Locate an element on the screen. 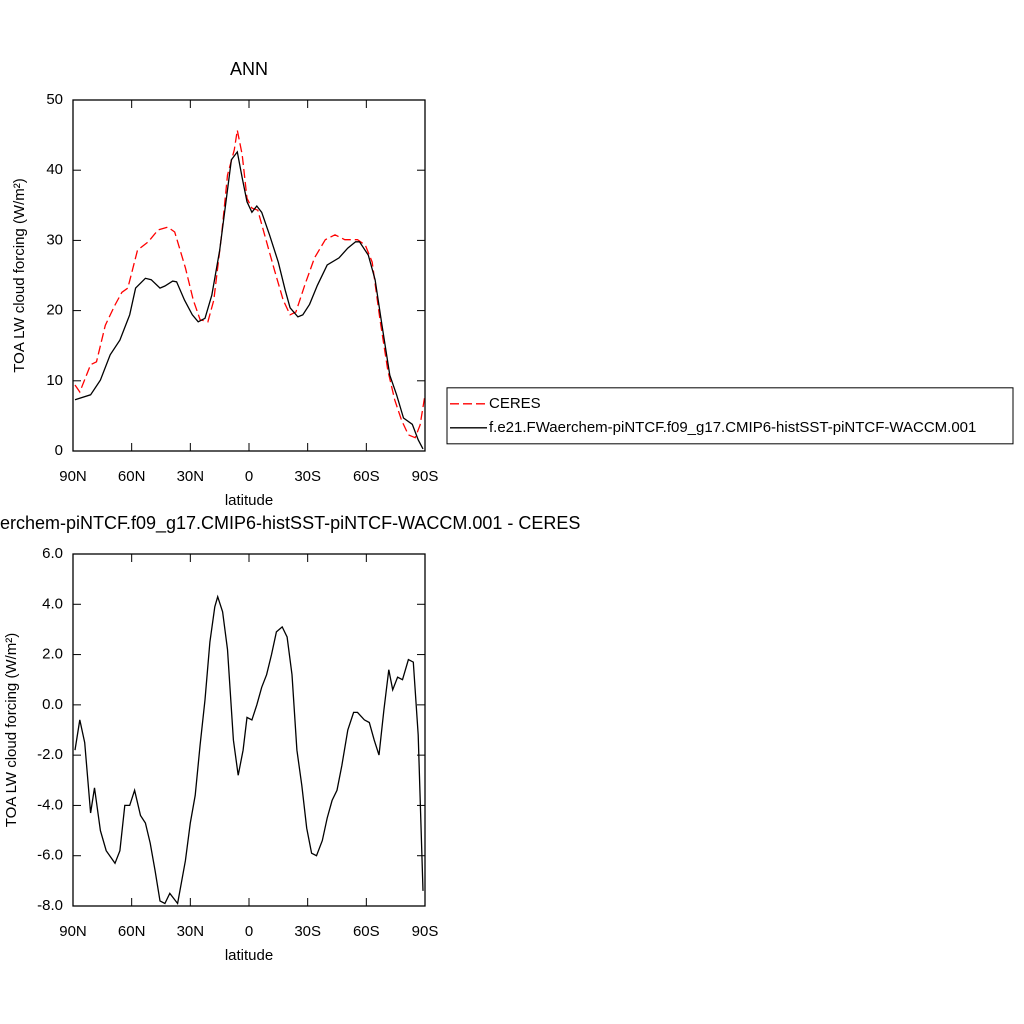 The image size is (1024, 1024). y-tick-label: -2.0 is located at coordinates (50, 754).